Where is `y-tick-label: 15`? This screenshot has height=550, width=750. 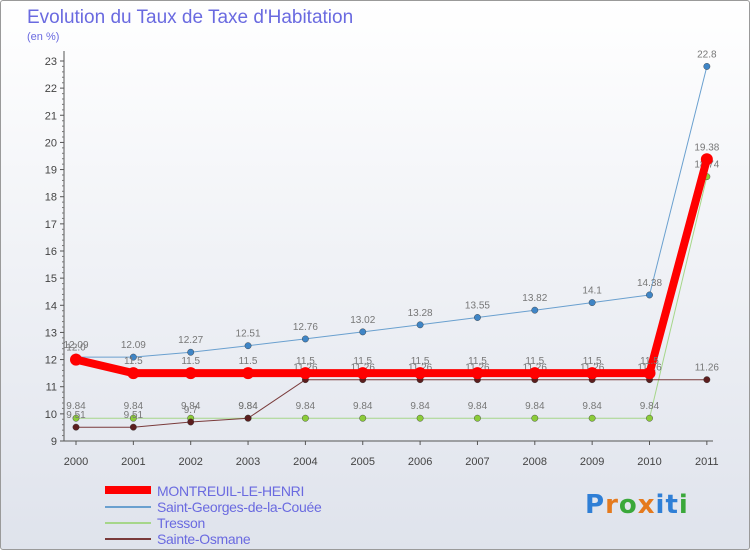
y-tick-label: 15 is located at coordinates (51, 279).